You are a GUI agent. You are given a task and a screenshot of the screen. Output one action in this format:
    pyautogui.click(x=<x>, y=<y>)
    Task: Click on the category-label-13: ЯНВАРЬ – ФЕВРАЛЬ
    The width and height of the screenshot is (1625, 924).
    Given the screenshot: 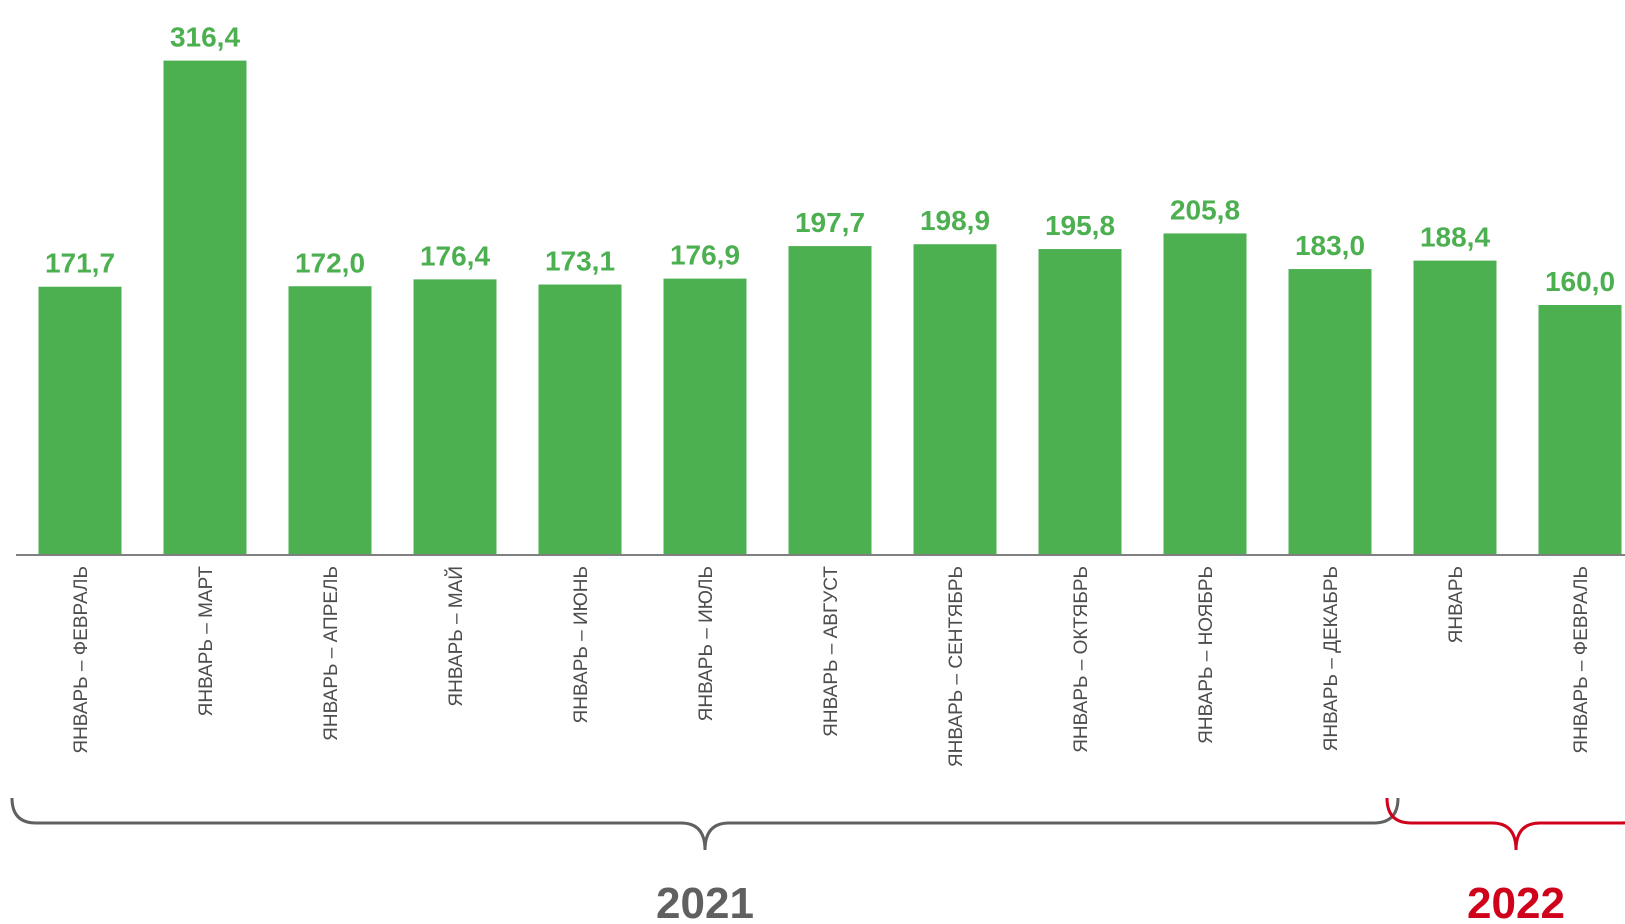 What is the action you would take?
    pyautogui.click(x=1581, y=660)
    